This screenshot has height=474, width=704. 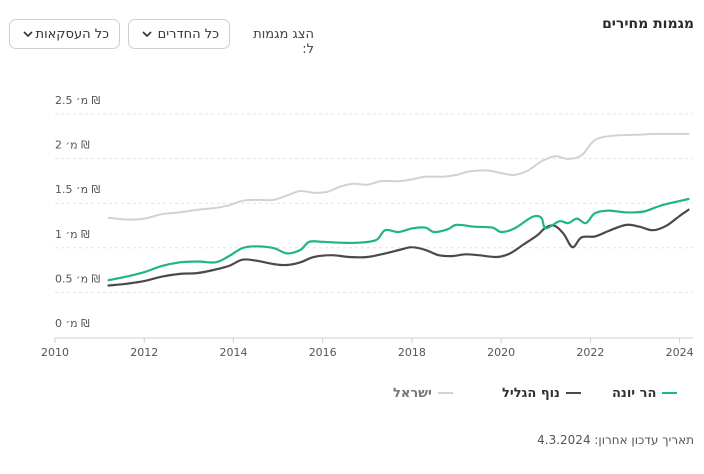 What do you see at coordinates (367, 348) in the screenshot?
I see `x-axis-ticks: 2010 2012 2014 2016 2018 2020 2022 2024` at bounding box center [367, 348].